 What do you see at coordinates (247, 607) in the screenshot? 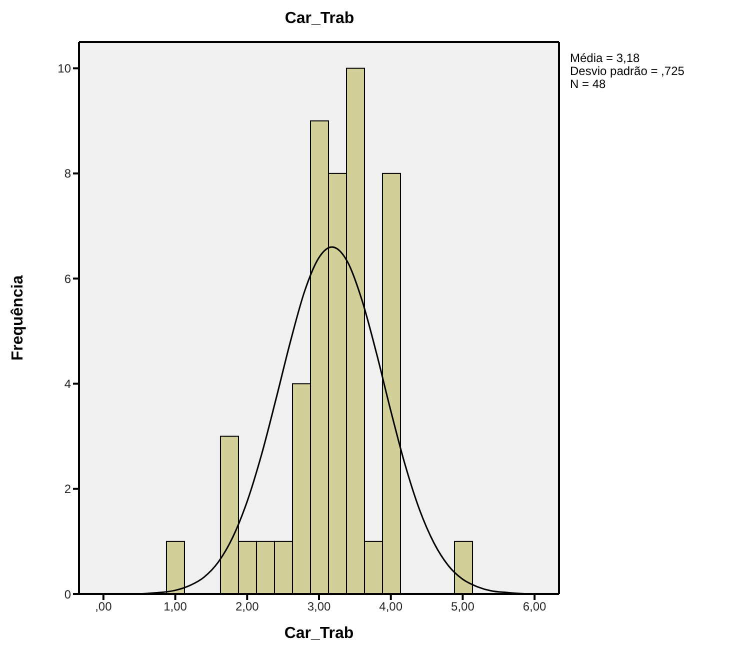
I see `x-tick-label: 2,00` at bounding box center [247, 607].